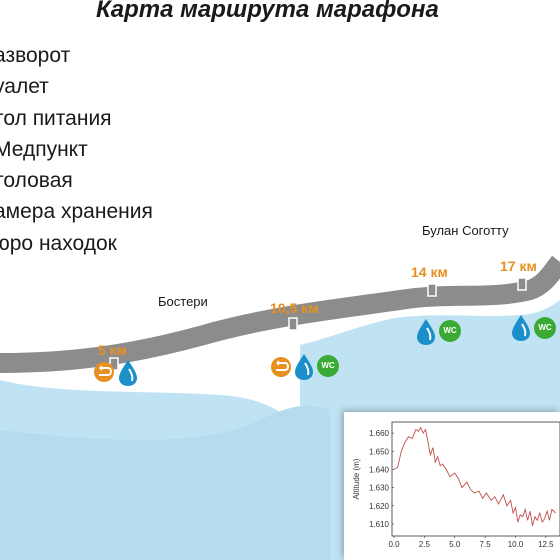  Describe the element at coordinates (379, 524) in the screenshot. I see `y-tick-label: 1.610` at that location.